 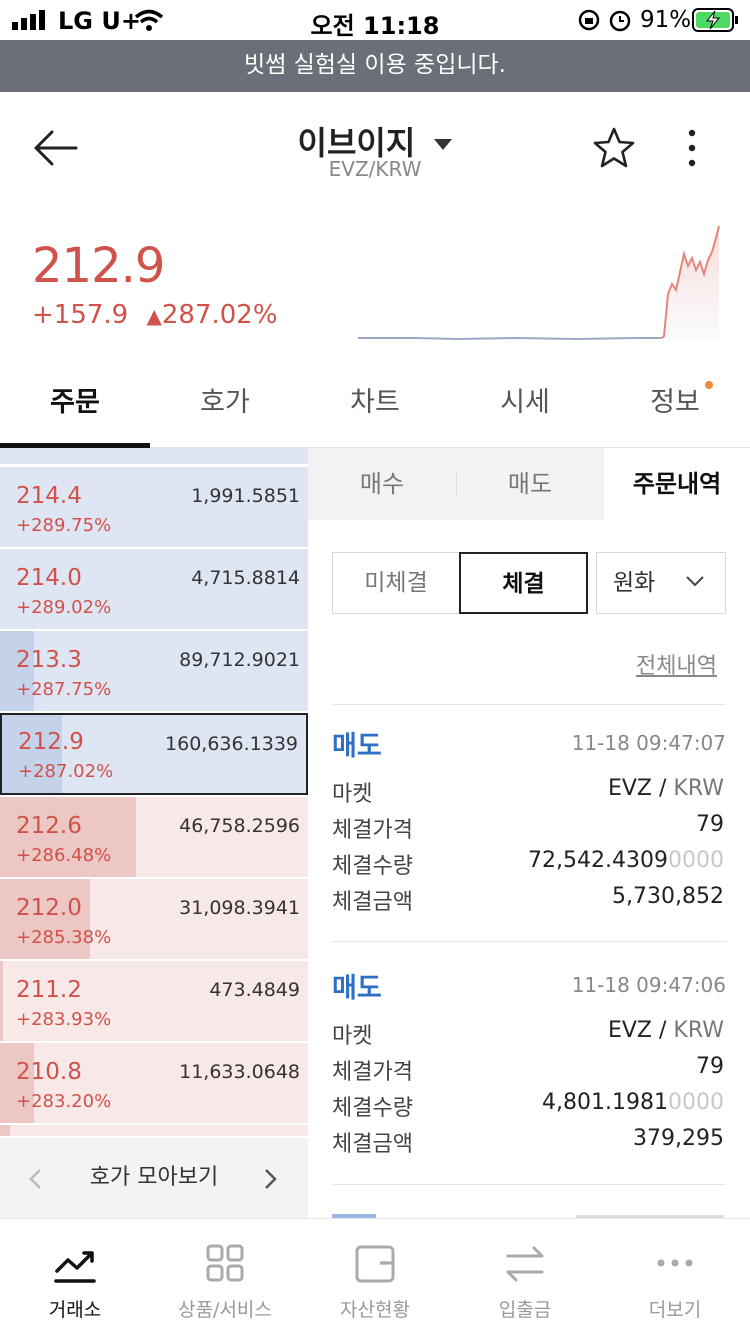 I want to click on tab-buy: 매수, so click(x=382, y=484).